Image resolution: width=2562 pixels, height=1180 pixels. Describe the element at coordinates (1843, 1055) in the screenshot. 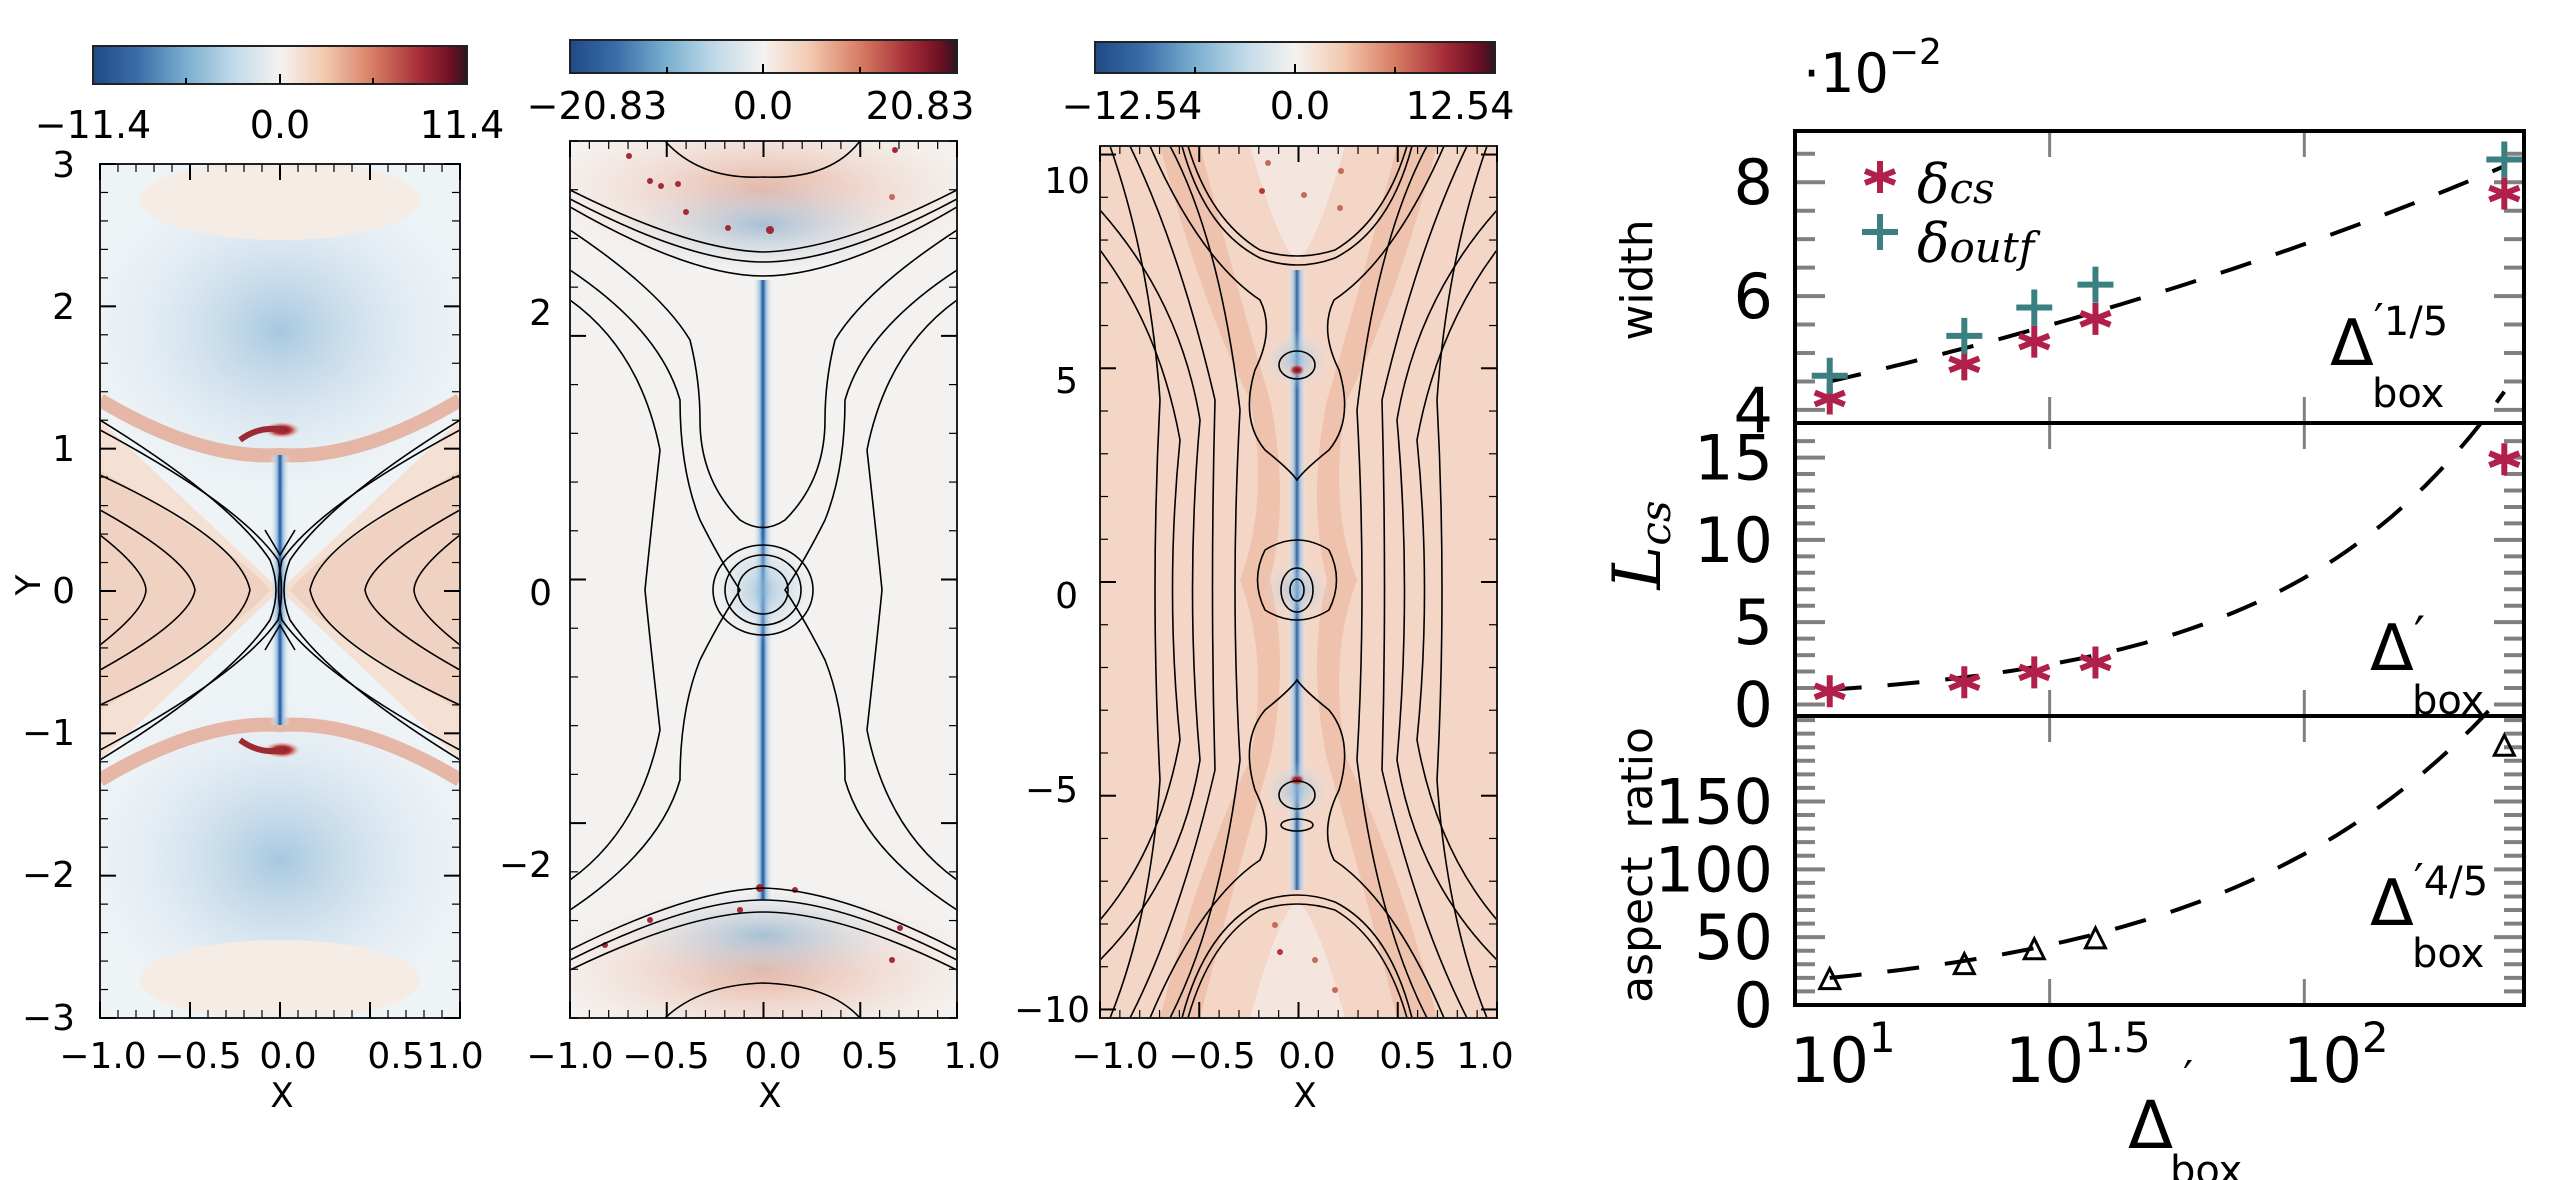

I see `xtick-label: 10¹` at that location.